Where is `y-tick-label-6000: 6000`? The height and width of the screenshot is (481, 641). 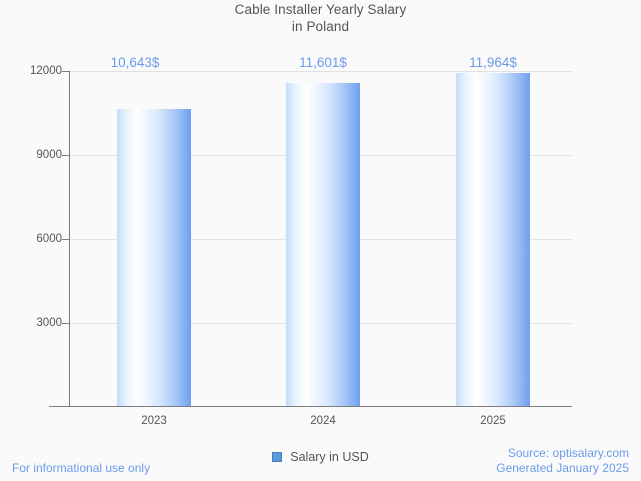
y-tick-label-6000: 6000 is located at coordinates (49, 239).